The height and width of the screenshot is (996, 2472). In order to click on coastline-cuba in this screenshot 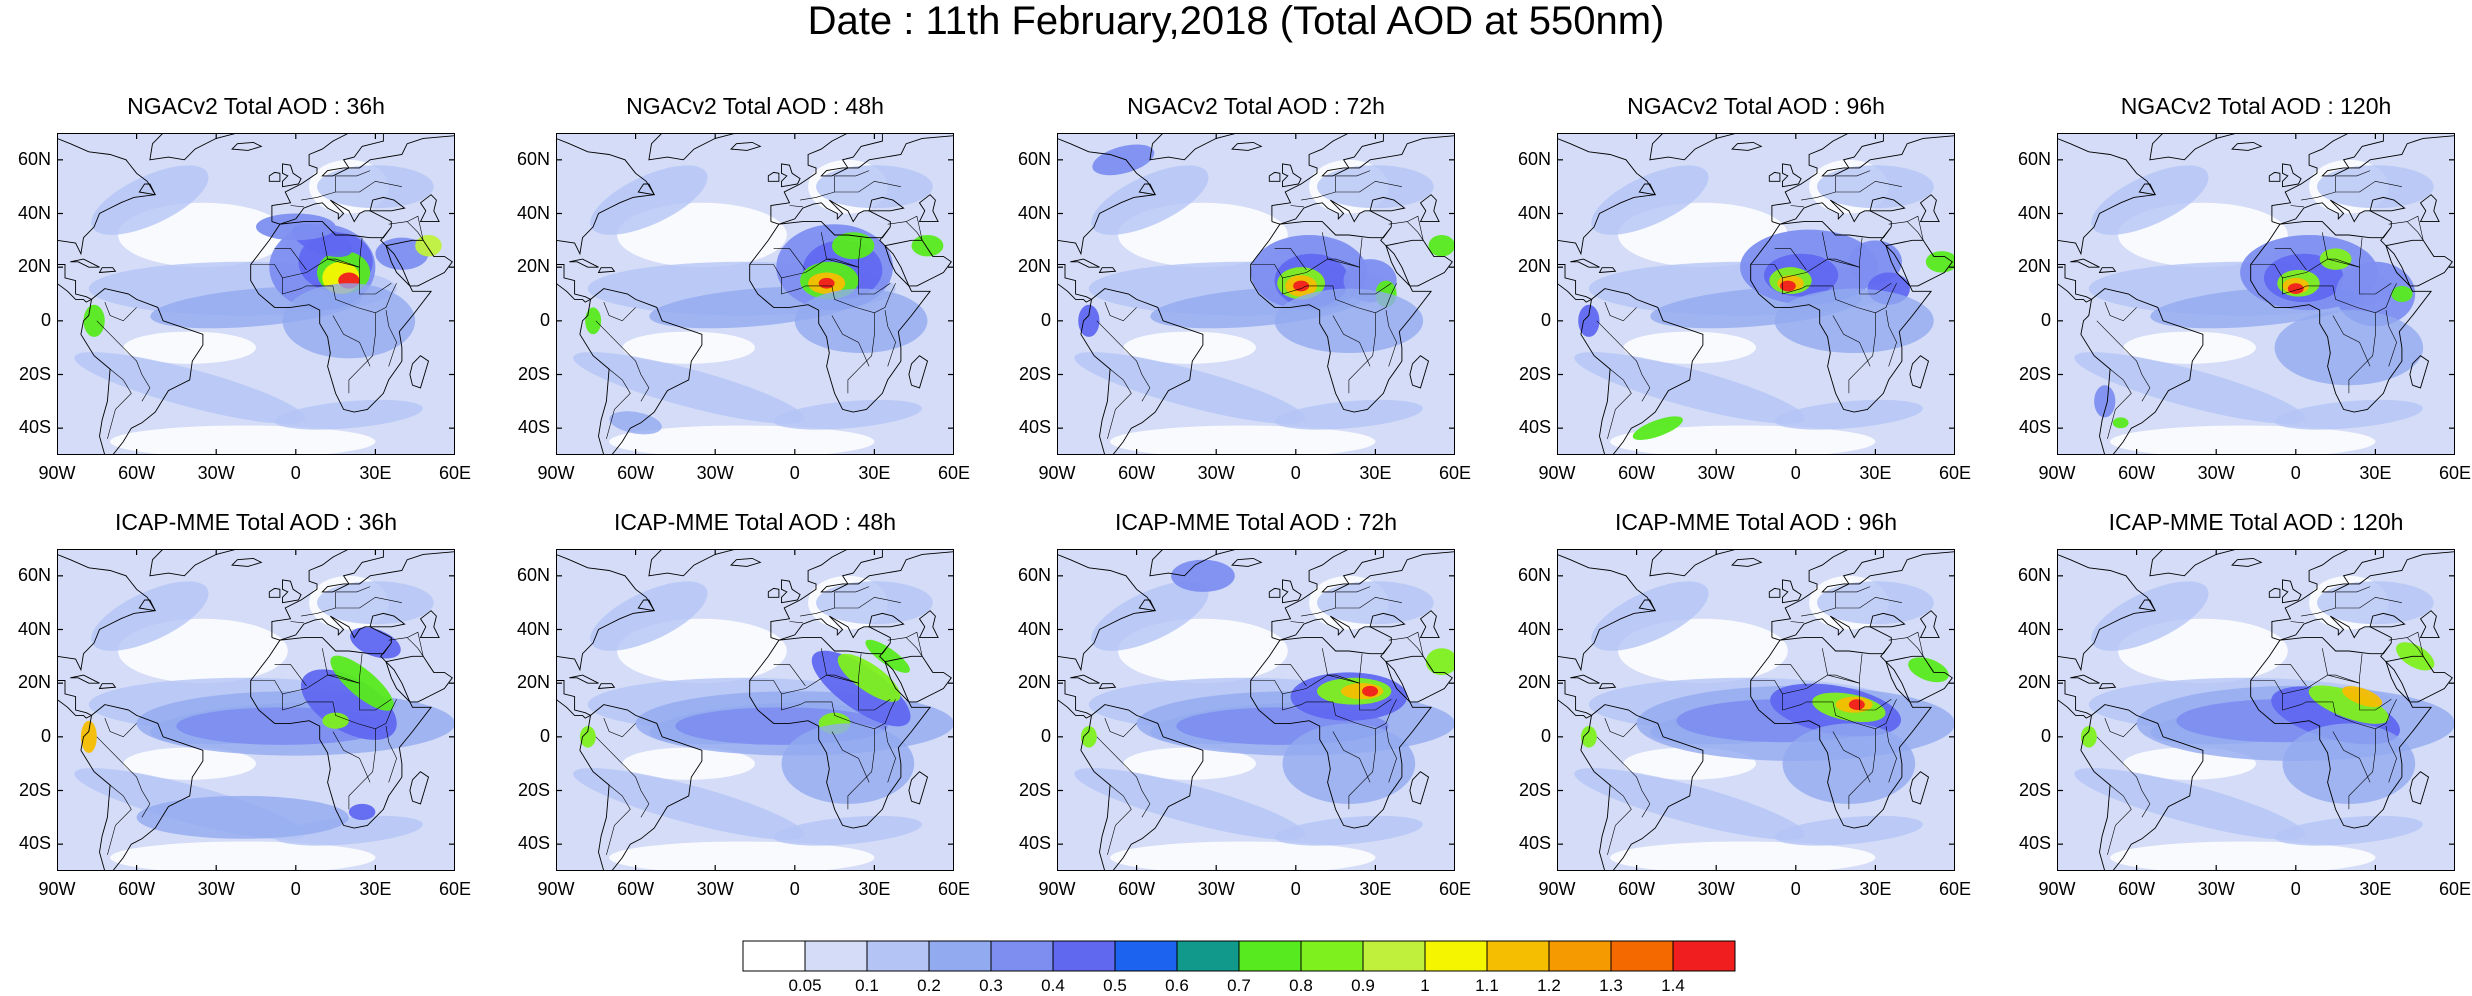, I will do `click(1085, 263)`.